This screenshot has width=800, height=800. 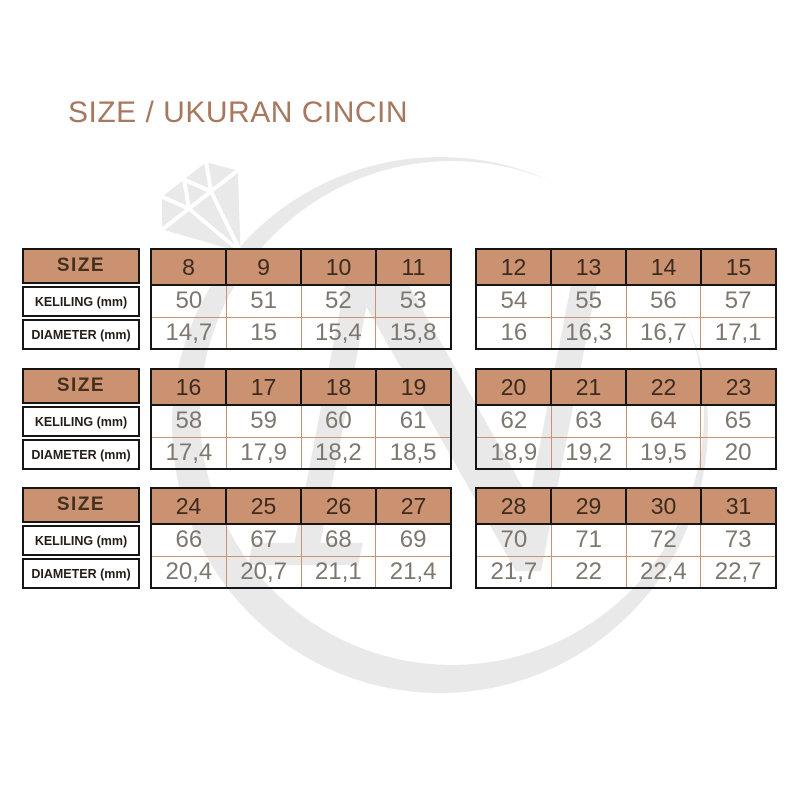 What do you see at coordinates (588, 301) in the screenshot?
I see `keliling-cell: 55` at bounding box center [588, 301].